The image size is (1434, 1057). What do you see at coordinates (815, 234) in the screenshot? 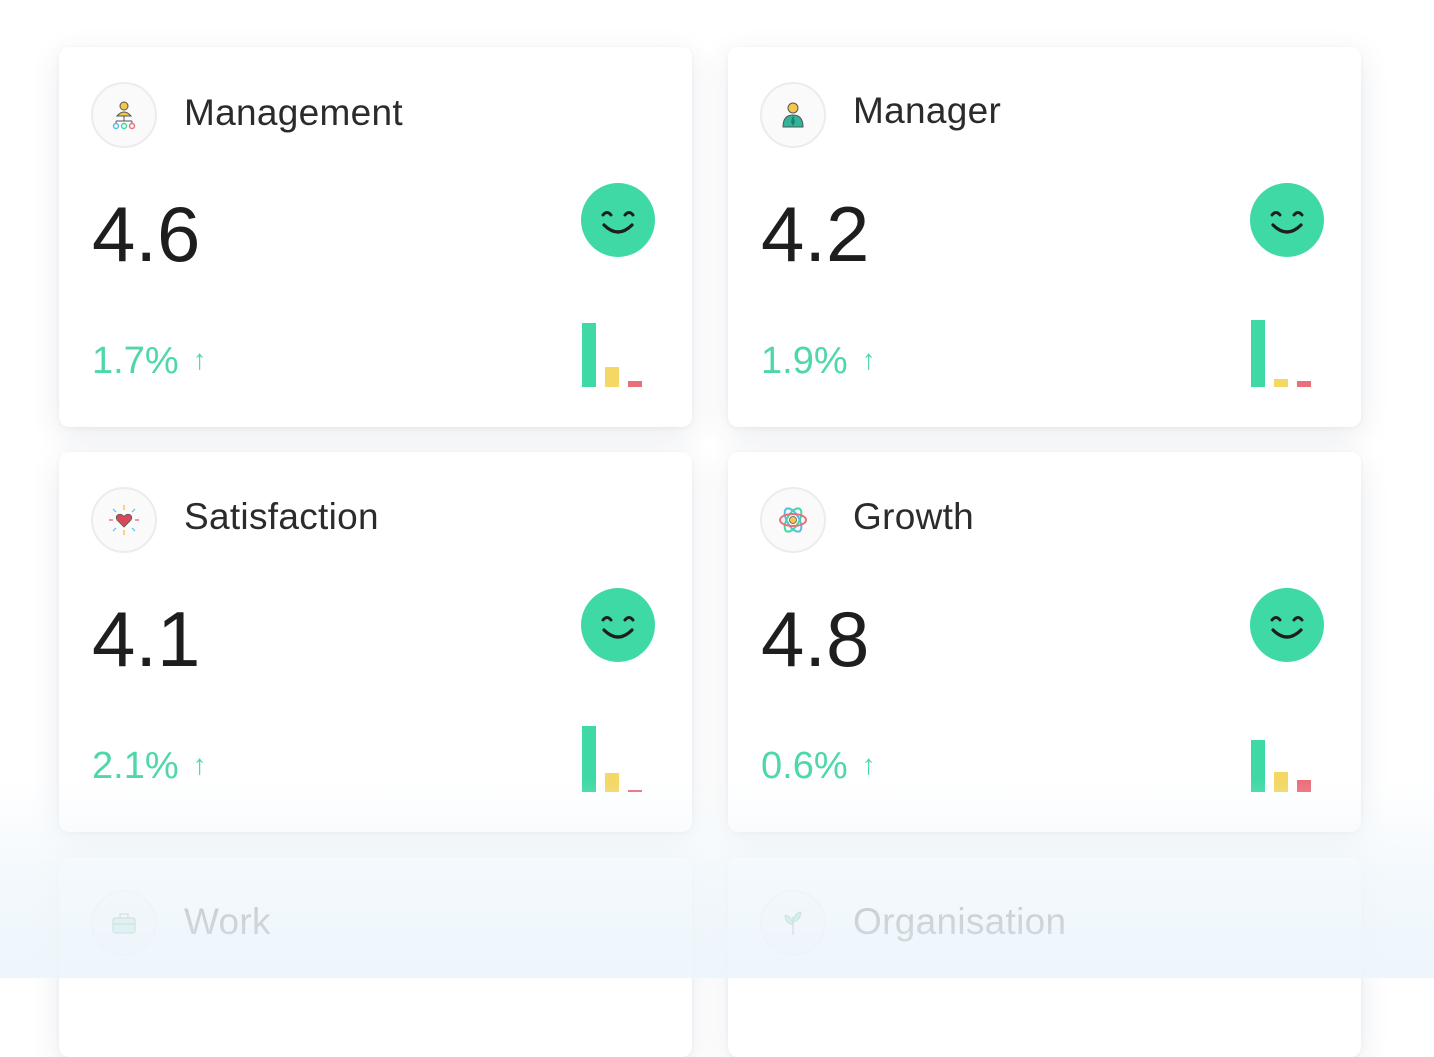
I see `score-value: 4.2` at bounding box center [815, 234].